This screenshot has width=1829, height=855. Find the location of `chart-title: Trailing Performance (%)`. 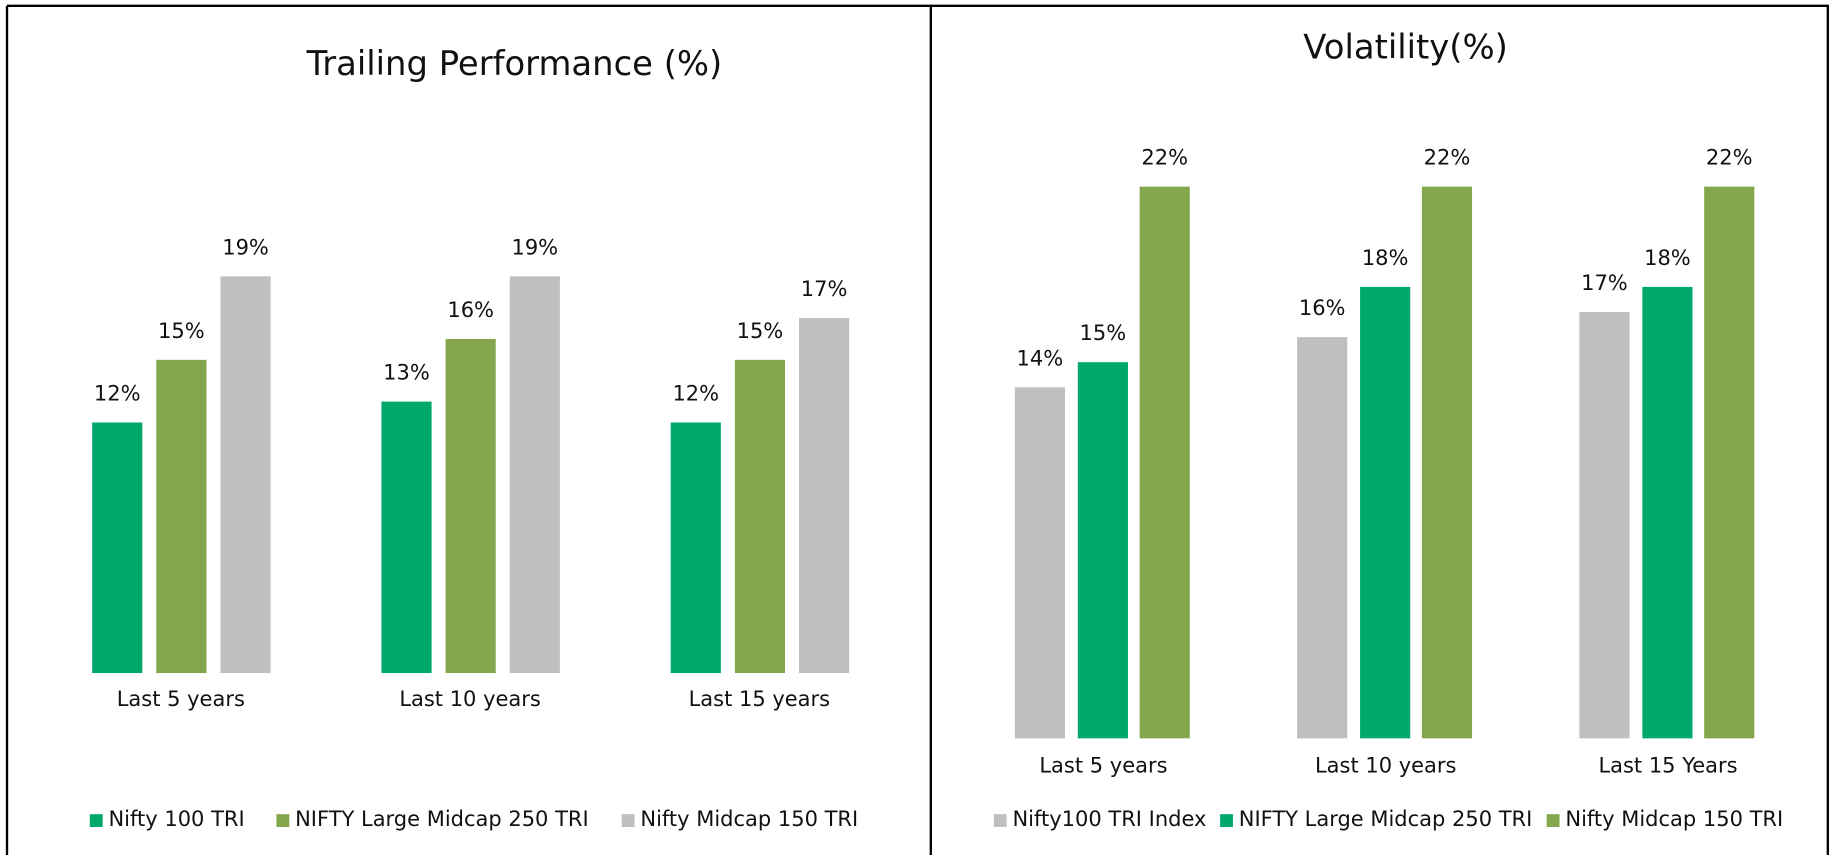

chart-title: Trailing Performance (%) is located at coordinates (514, 63).